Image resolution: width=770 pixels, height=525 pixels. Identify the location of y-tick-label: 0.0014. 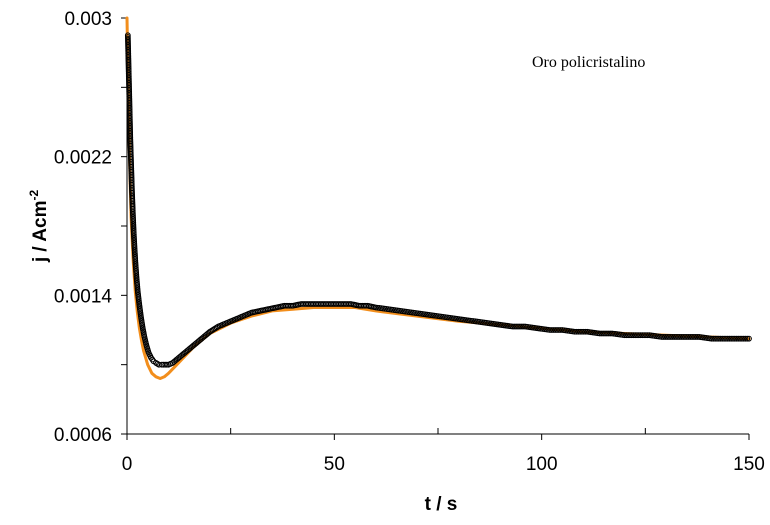
(83, 296).